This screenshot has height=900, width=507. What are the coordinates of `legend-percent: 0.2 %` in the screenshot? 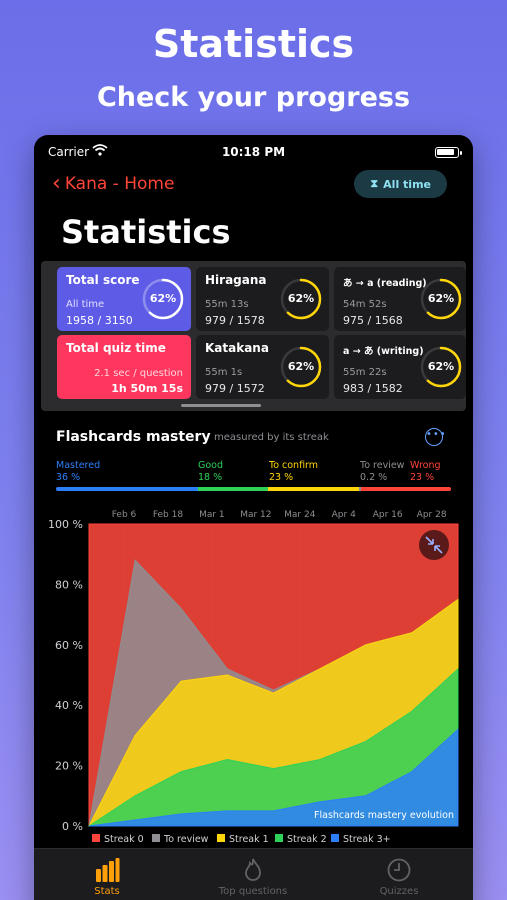 It's located at (374, 477).